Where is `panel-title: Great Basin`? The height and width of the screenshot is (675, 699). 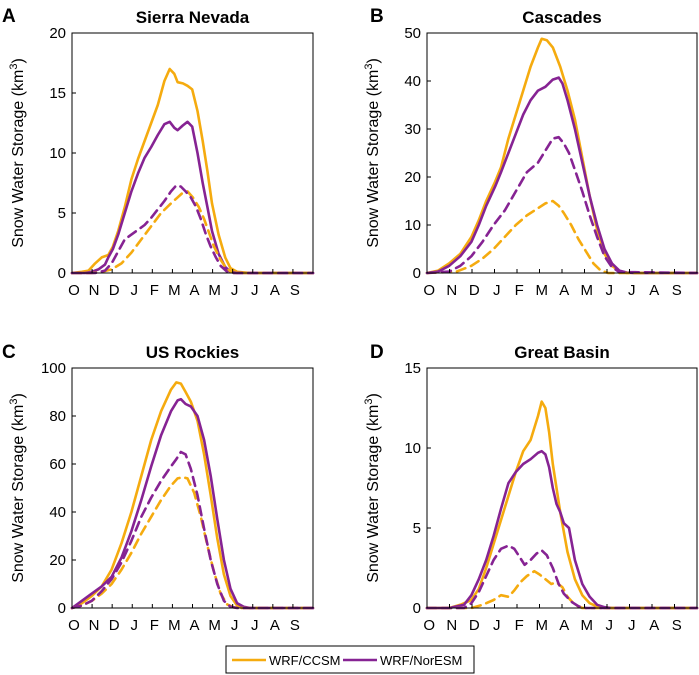 panel-title: Great Basin is located at coordinates (561, 352).